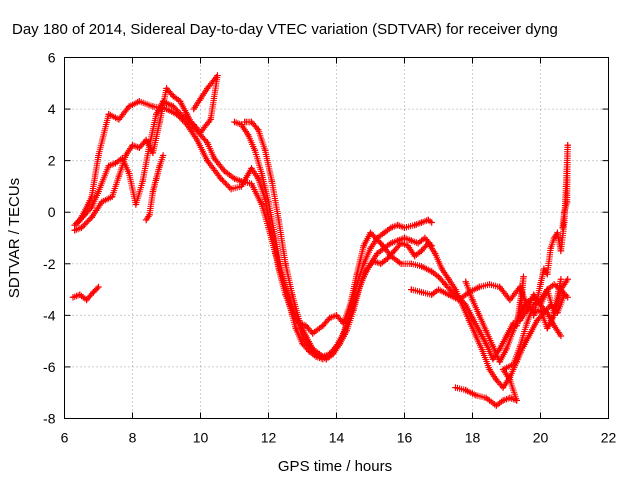  What do you see at coordinates (405, 438) in the screenshot?
I see `x-tick-label: 16` at bounding box center [405, 438].